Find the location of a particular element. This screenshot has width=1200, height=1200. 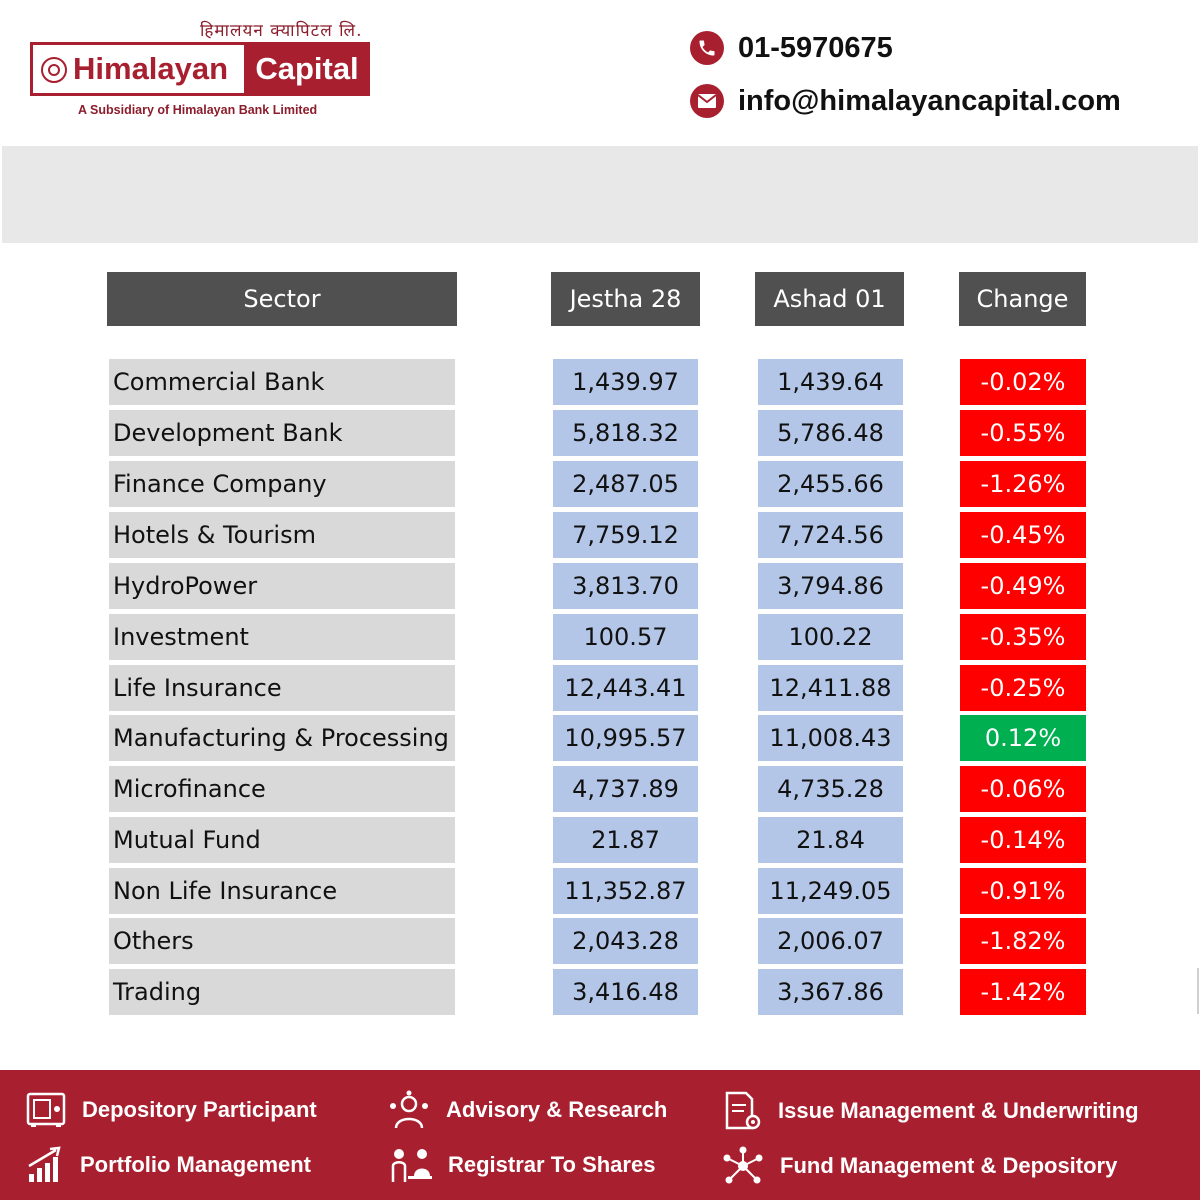

logo-tagline-nepali: हिमालयन क्यापिटल लि. is located at coordinates (281, 31).